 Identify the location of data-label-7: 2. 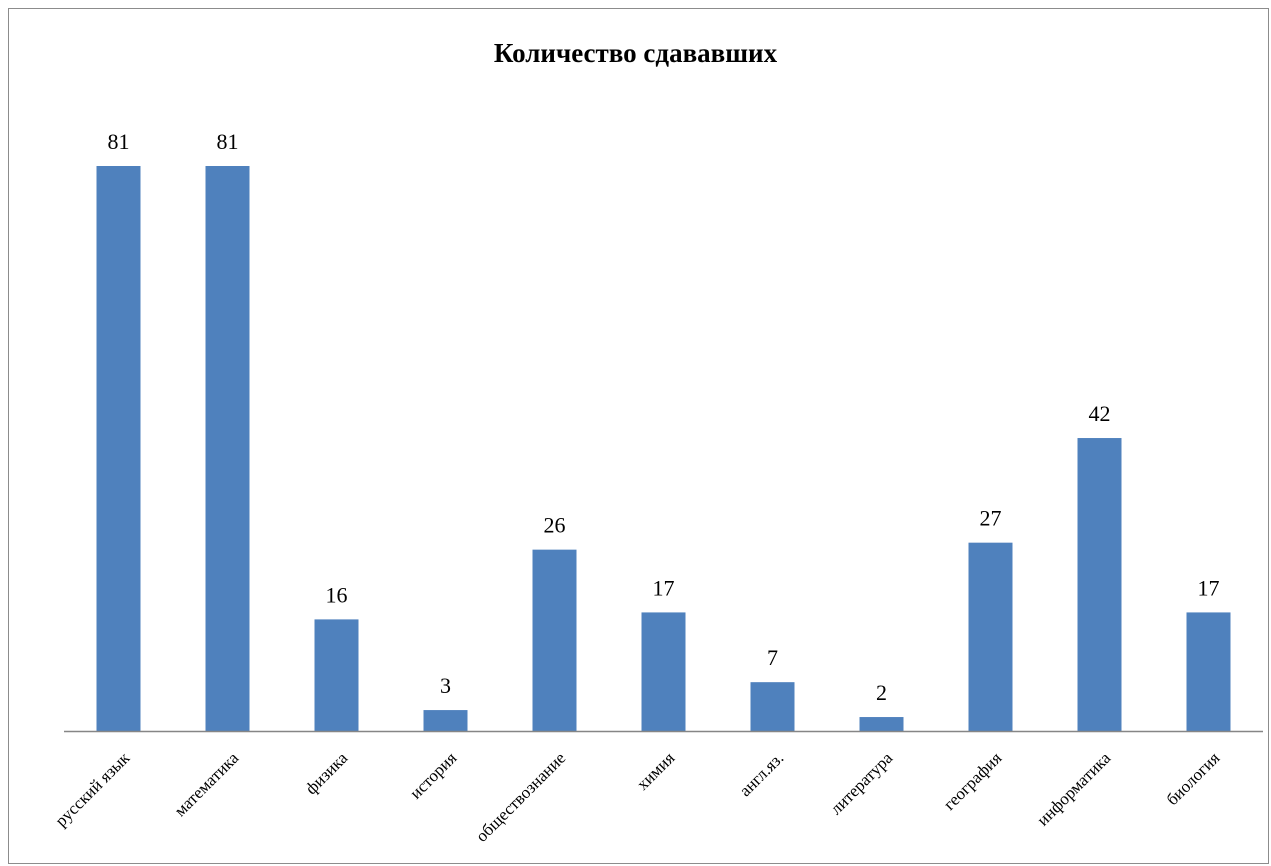
(881, 692).